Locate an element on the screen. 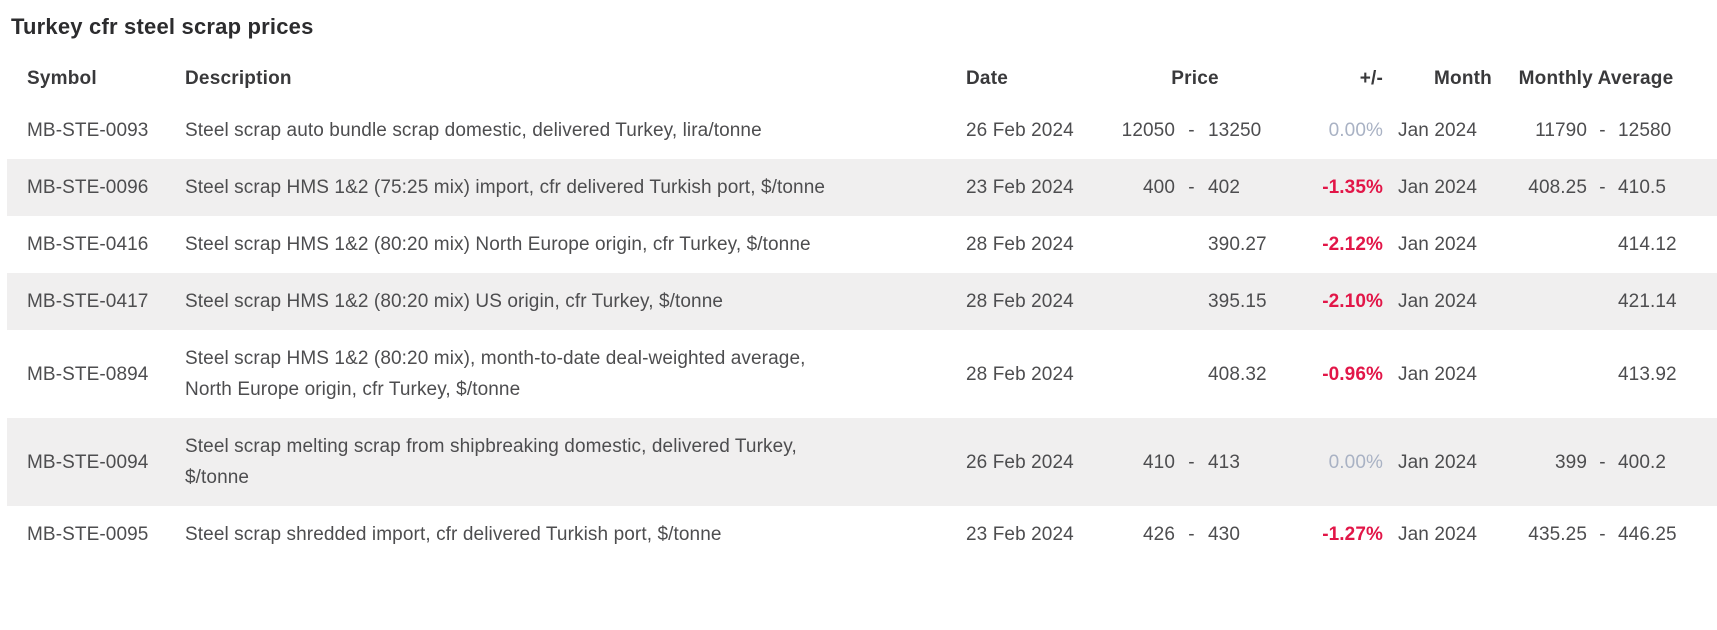 Image resolution: width=1717 pixels, height=630 pixels. change-cell: -1.27% is located at coordinates (1352, 534).